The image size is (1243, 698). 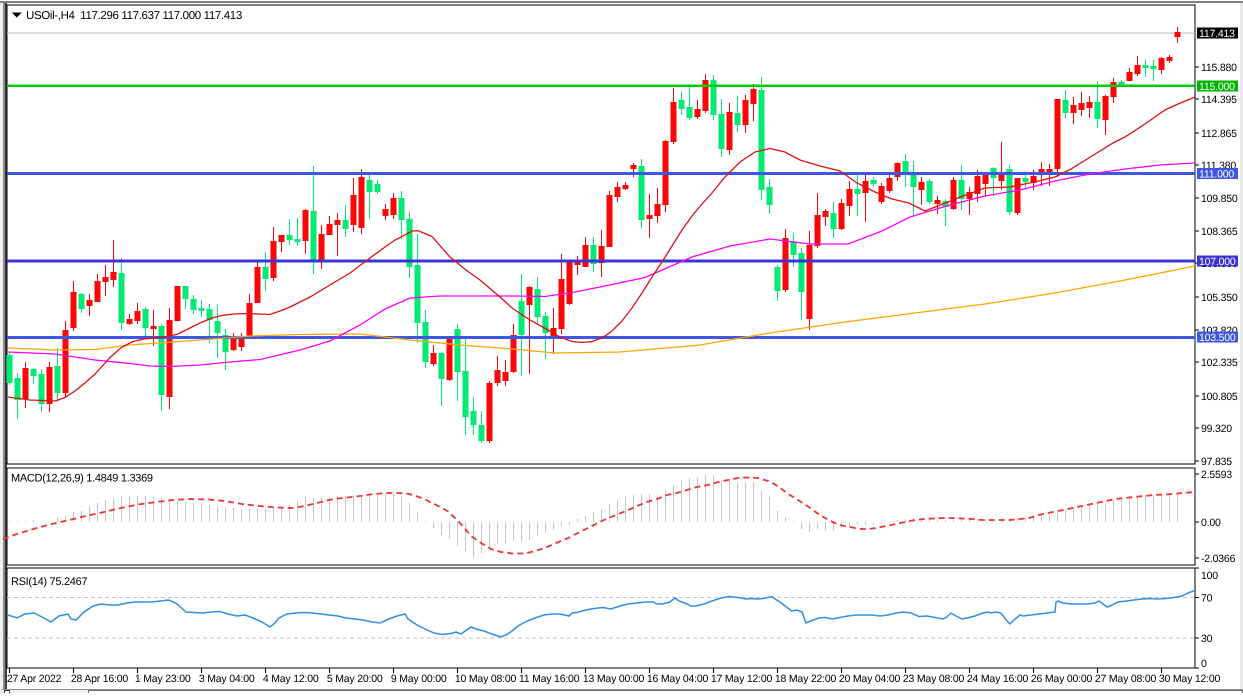 What do you see at coordinates (1218, 559) in the screenshot?
I see `svg-text: -2.0366` at bounding box center [1218, 559].